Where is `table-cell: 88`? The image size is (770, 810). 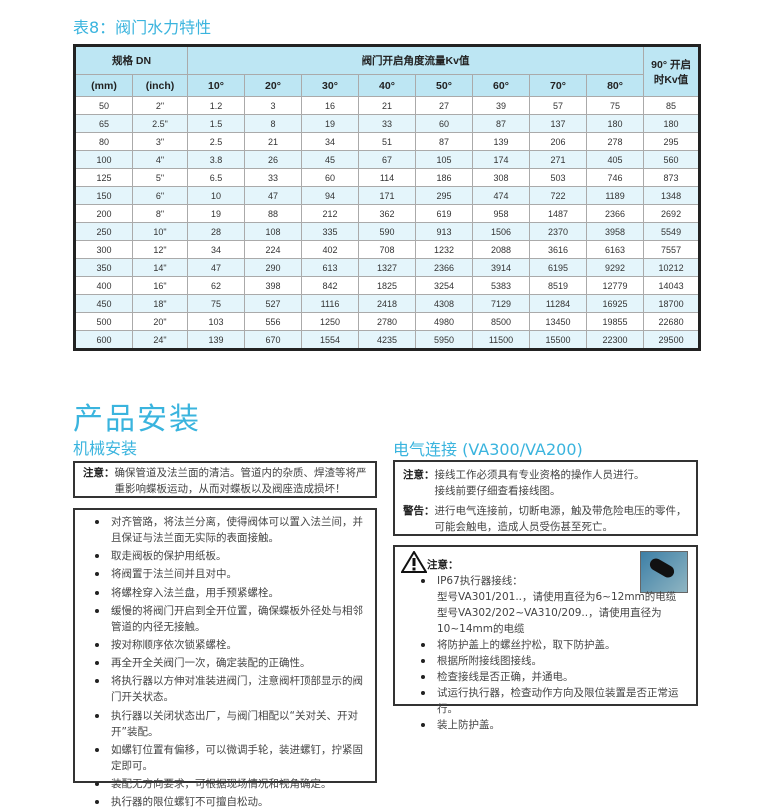
table-cell: 88 is located at coordinates (273, 213).